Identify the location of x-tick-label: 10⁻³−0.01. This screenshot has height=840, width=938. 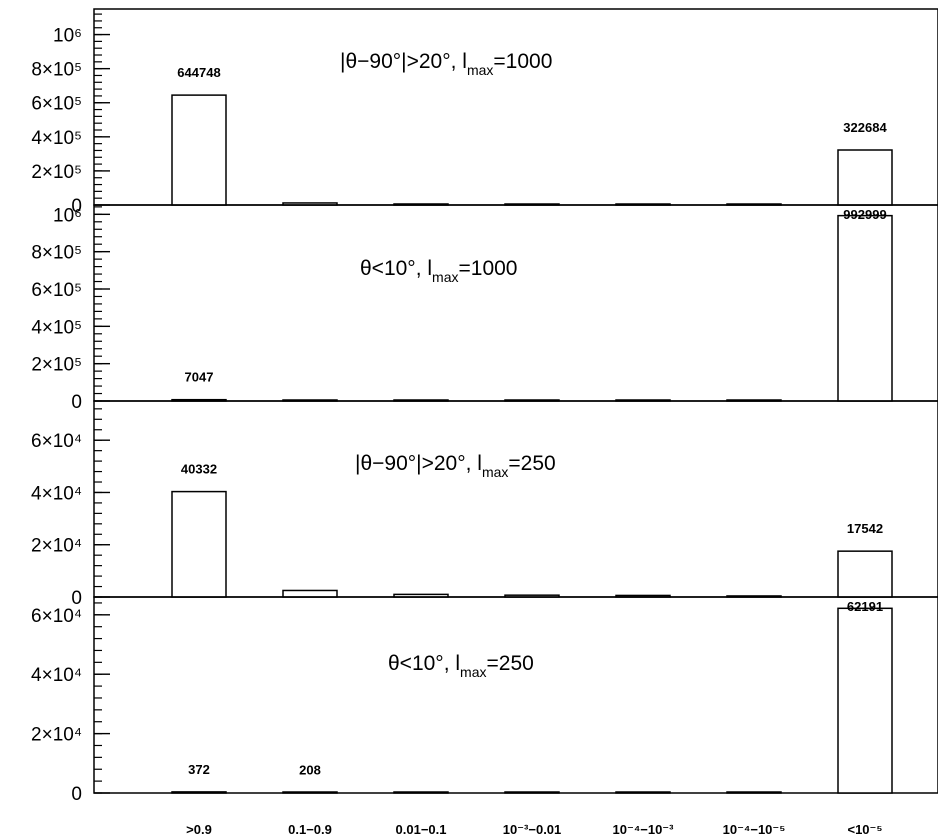
(532, 829).